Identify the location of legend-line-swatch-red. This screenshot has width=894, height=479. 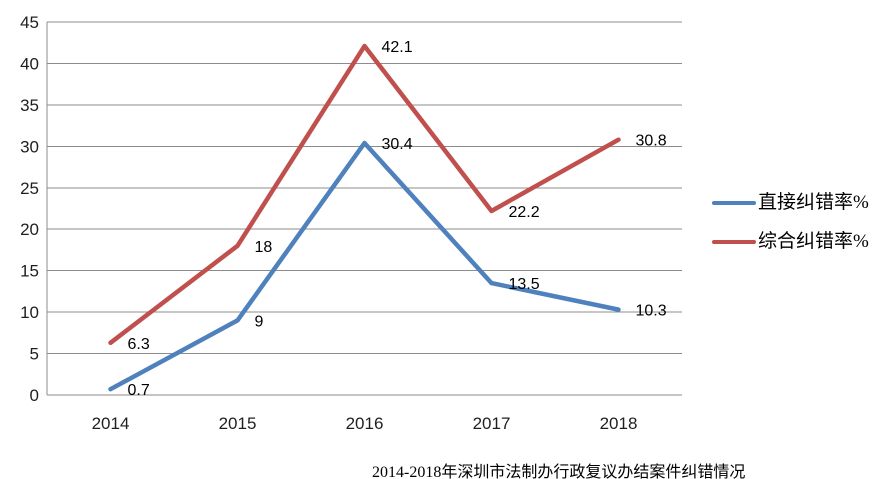
(734, 242).